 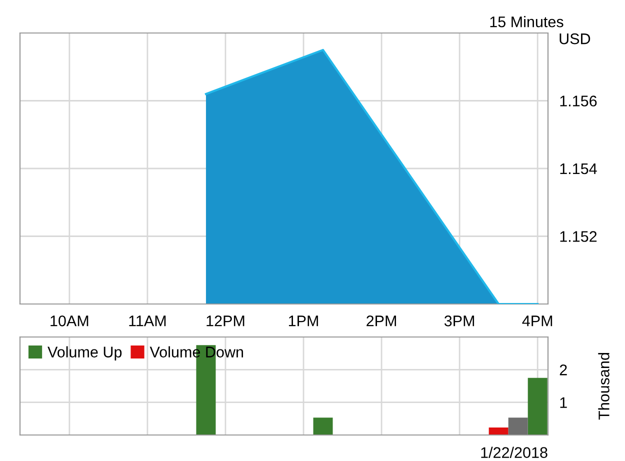 What do you see at coordinates (459, 321) in the screenshot?
I see `x-tick-label: 3PM` at bounding box center [459, 321].